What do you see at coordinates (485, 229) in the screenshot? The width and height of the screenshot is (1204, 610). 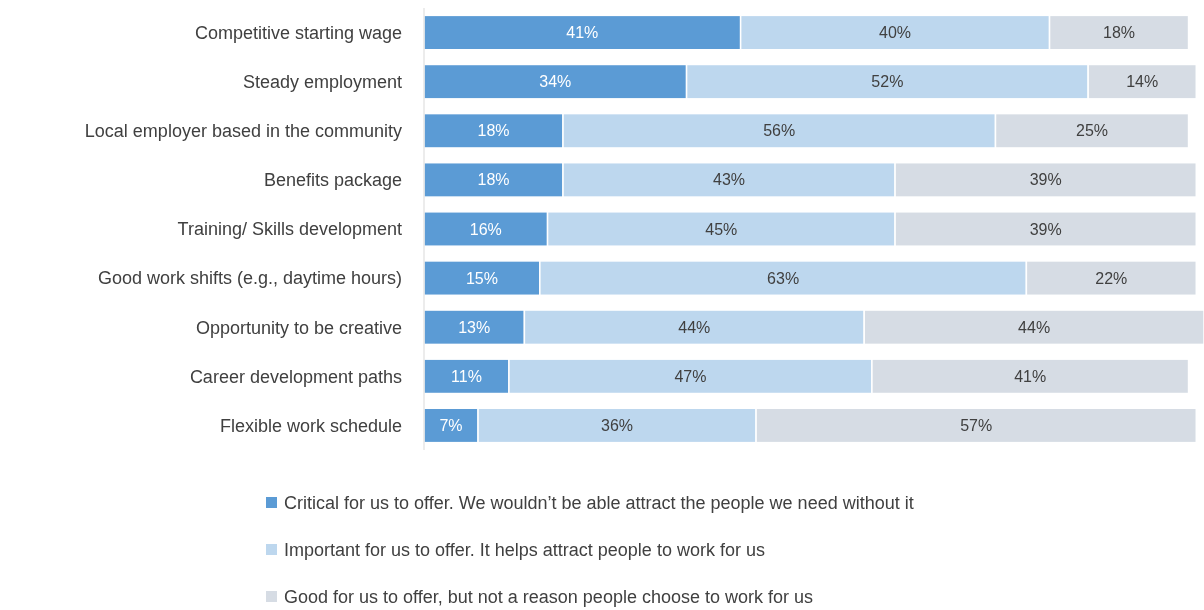 I see `data-label: 16%` at bounding box center [485, 229].